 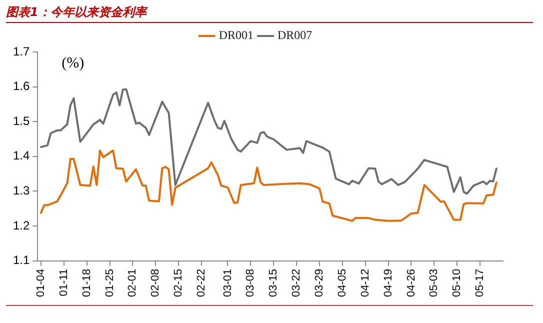 What do you see at coordinates (388, 283) in the screenshot?
I see `x-tick-label: 04-19` at bounding box center [388, 283].